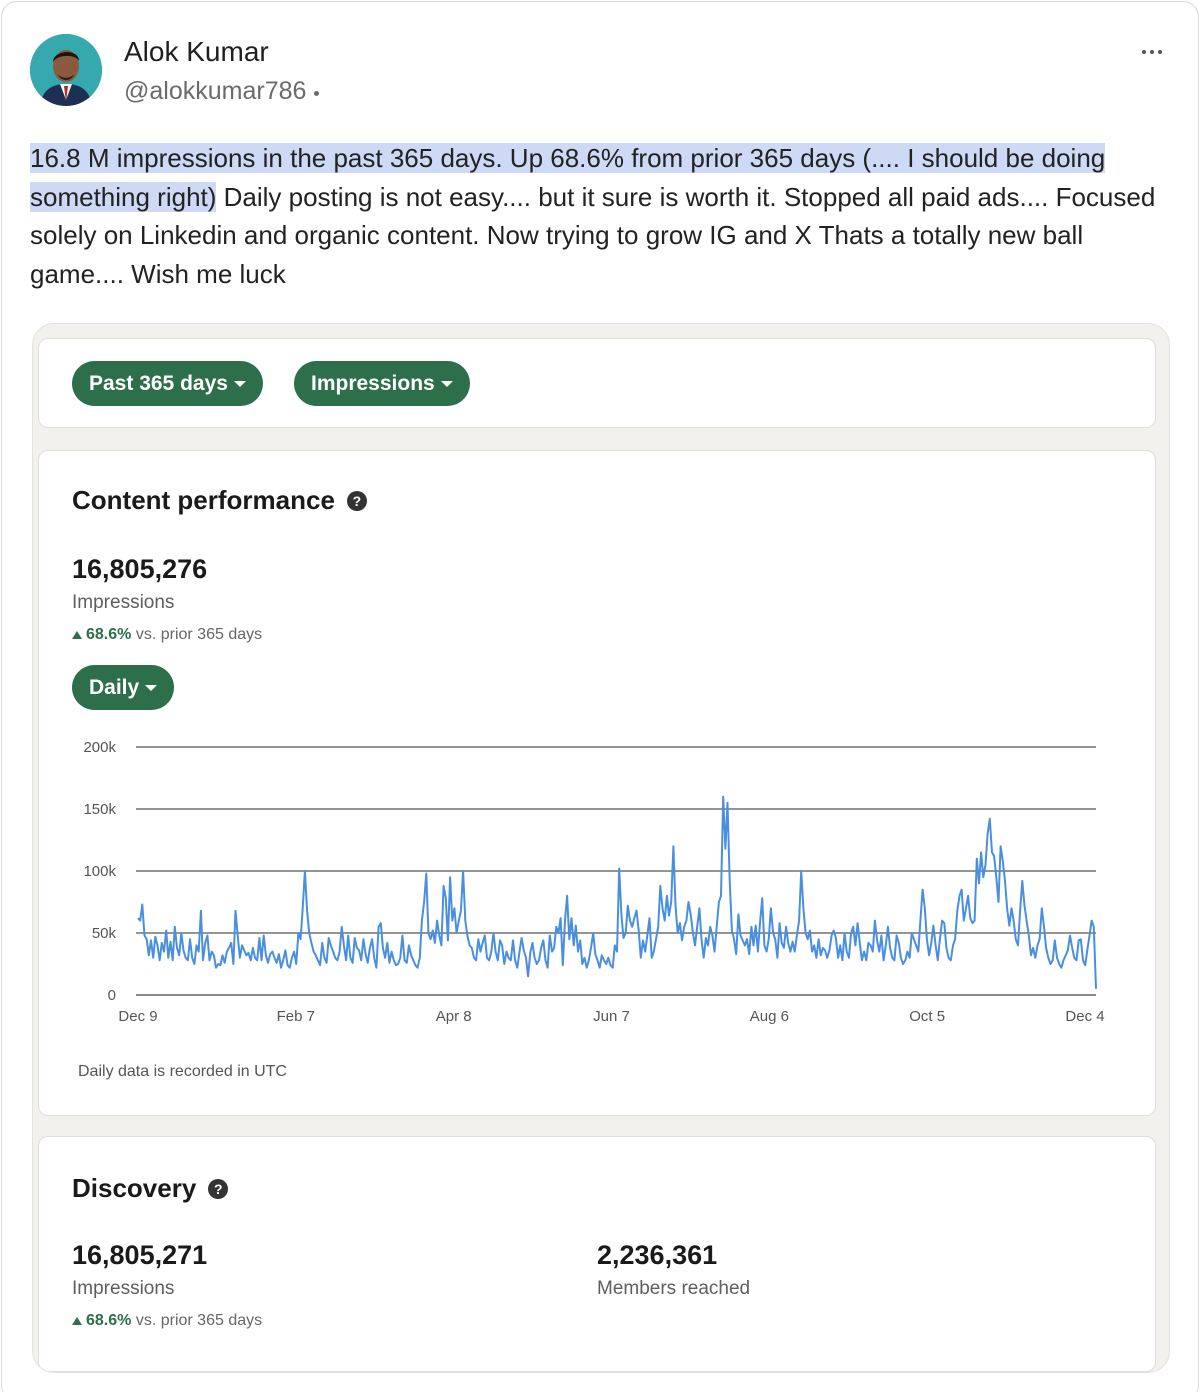 The image size is (1200, 1392). What do you see at coordinates (215, 91) in the screenshot?
I see `author-handle: @alokkumar786` at bounding box center [215, 91].